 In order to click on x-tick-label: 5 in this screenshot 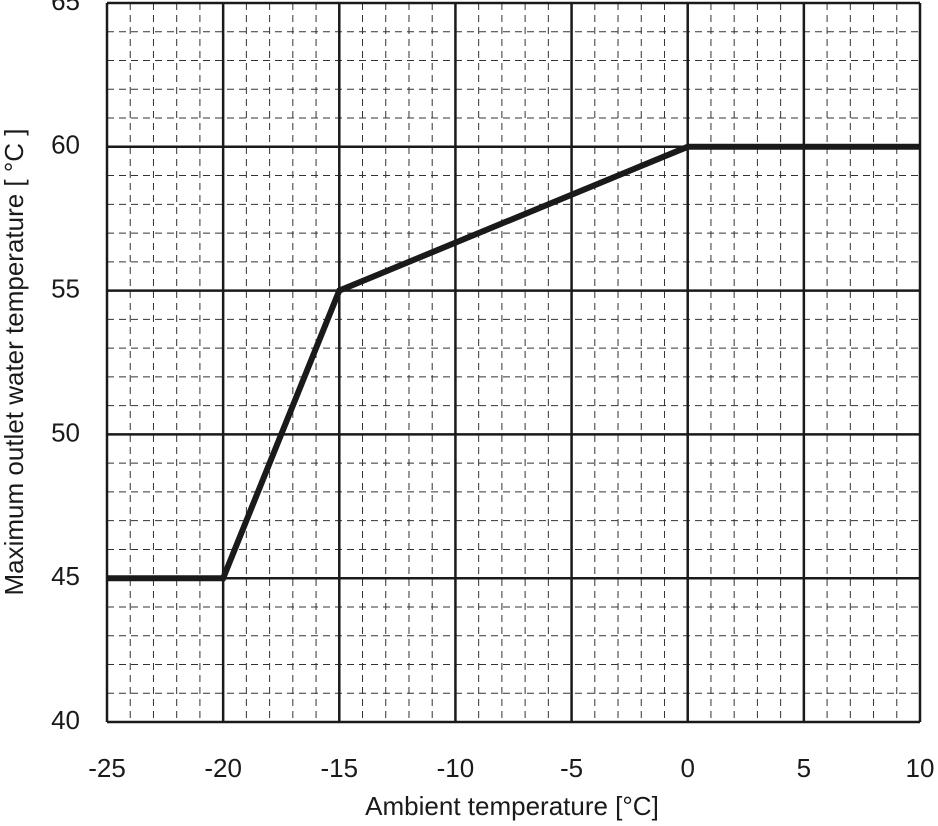, I will do `click(804, 768)`.